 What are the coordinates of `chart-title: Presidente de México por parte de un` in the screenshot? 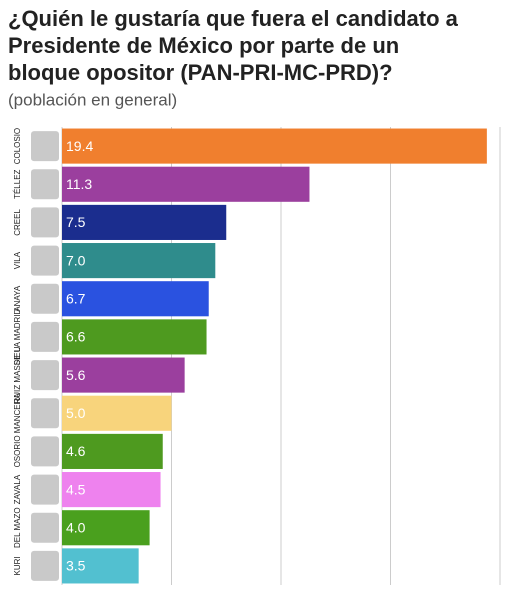 It's located at (203, 45).